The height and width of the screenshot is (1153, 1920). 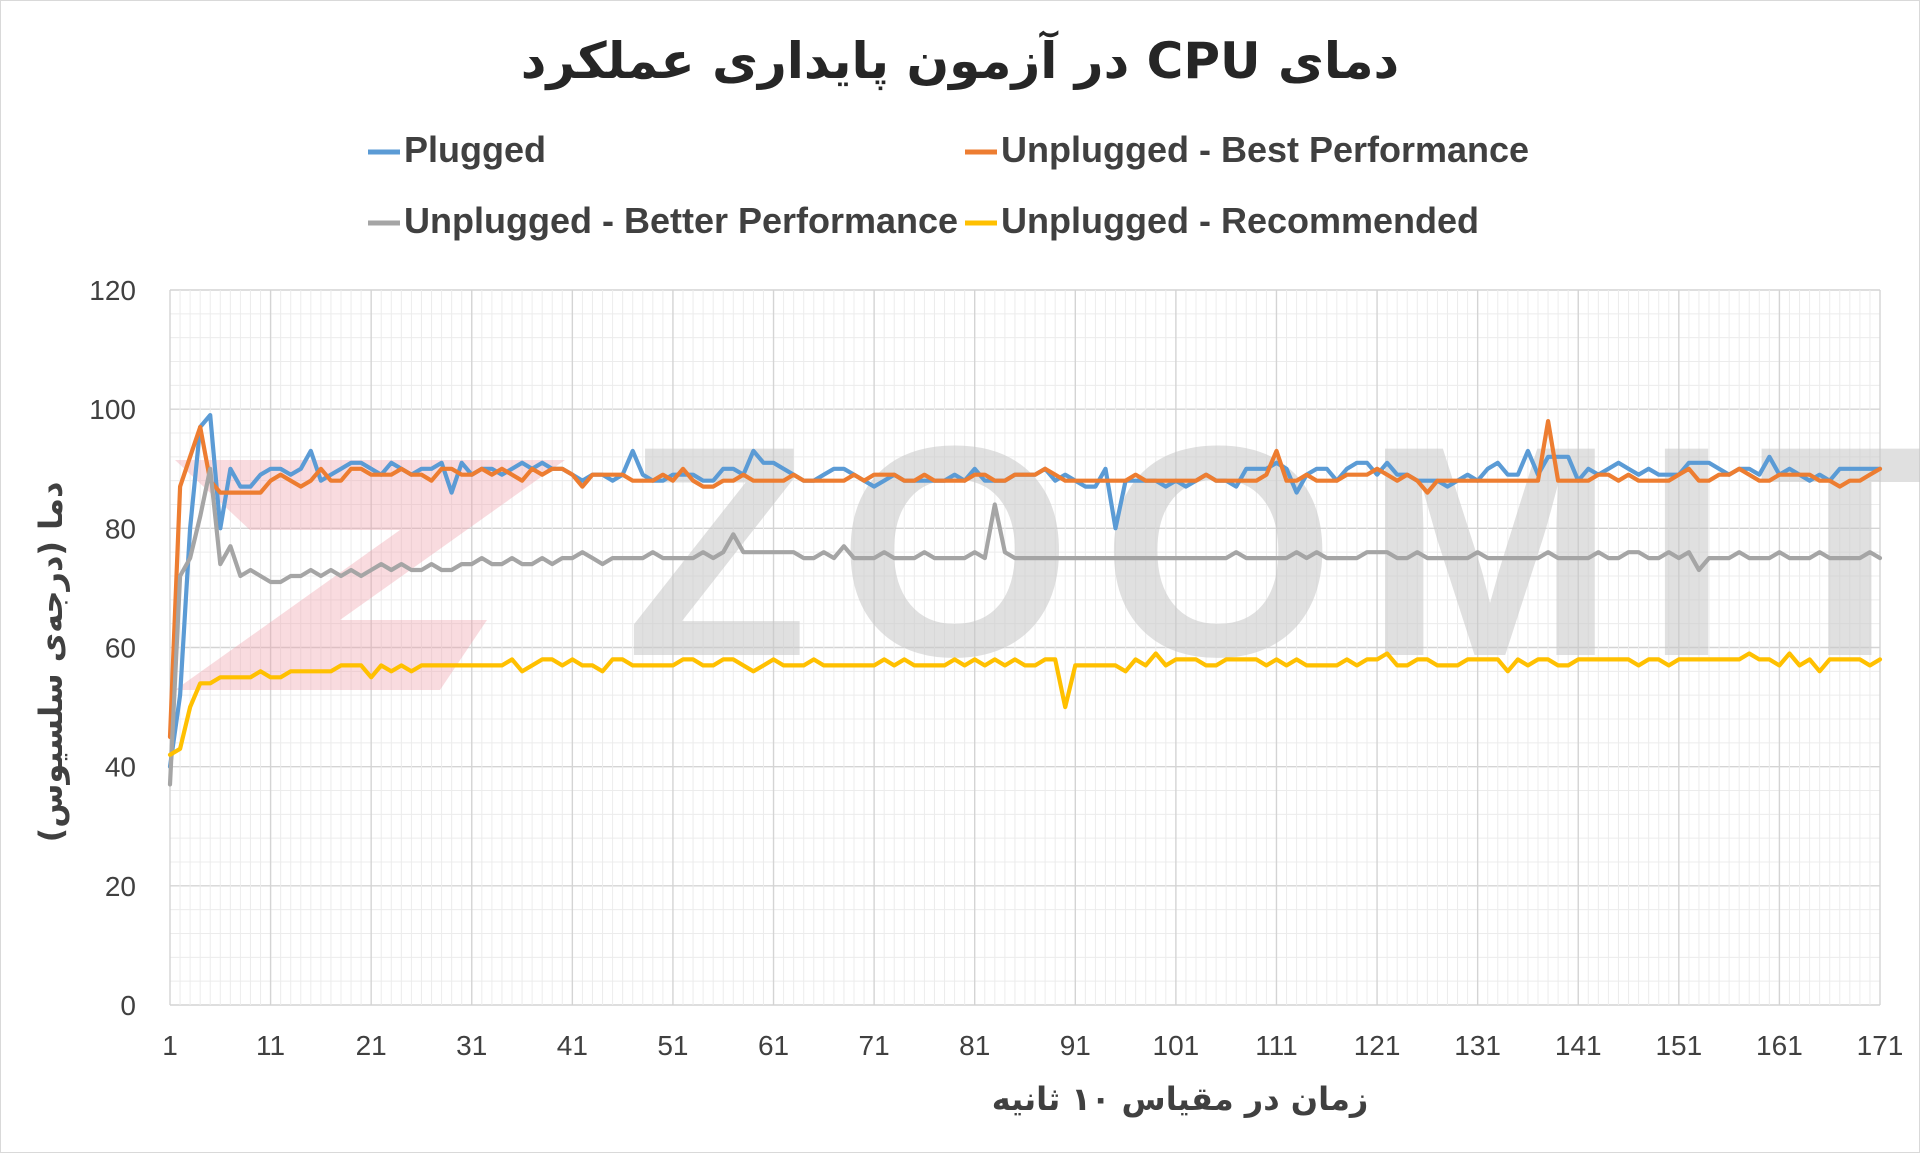 What do you see at coordinates (1377, 1045) in the screenshot?
I see `x-tick-label: 121` at bounding box center [1377, 1045].